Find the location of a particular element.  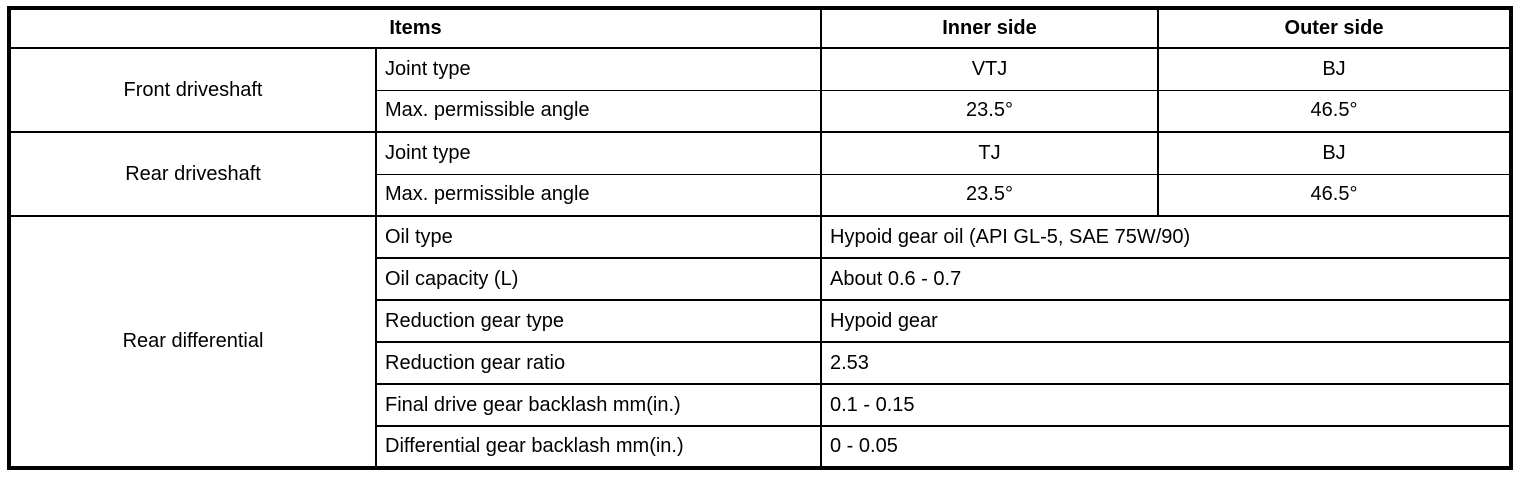

diff-reduction-gear-type-value: Hypoid gear is located at coordinates (1166, 321).